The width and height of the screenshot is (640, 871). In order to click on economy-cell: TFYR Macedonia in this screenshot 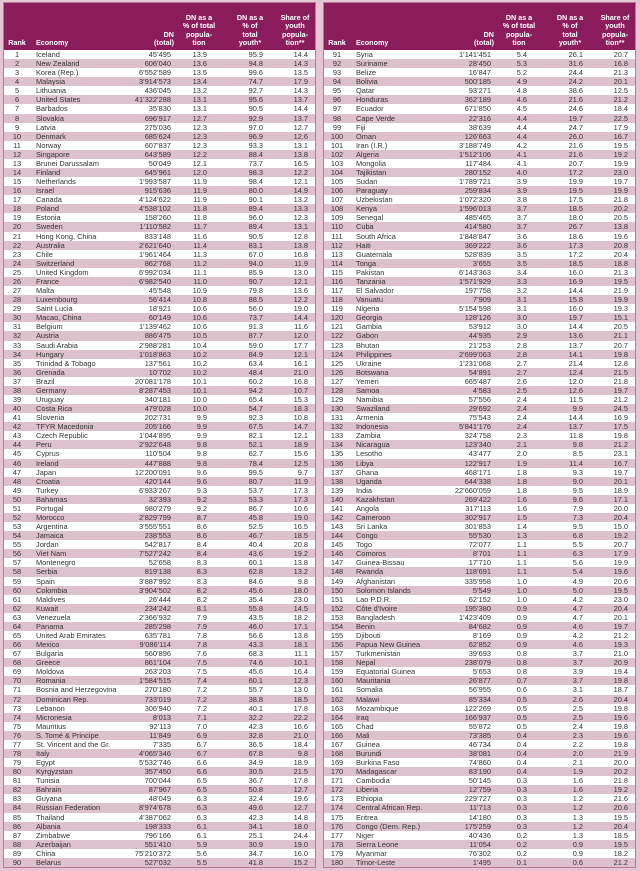, I will do `click(65, 427)`.